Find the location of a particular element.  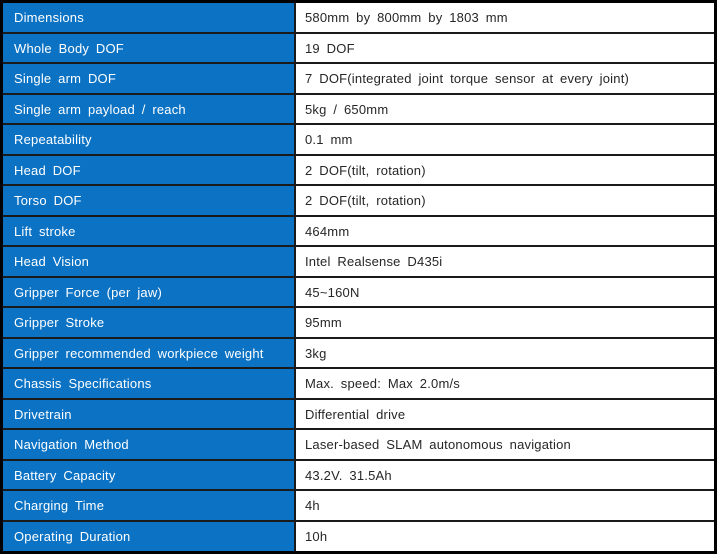

table-row: Gripper Force (per jaw) 45~160N is located at coordinates (358, 292).